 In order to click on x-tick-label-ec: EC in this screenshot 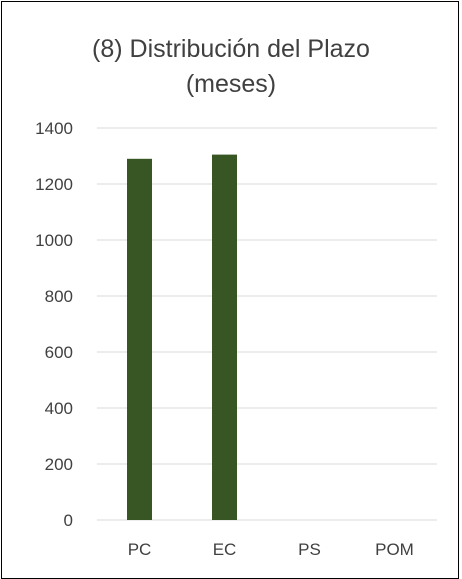, I will do `click(225, 549)`.